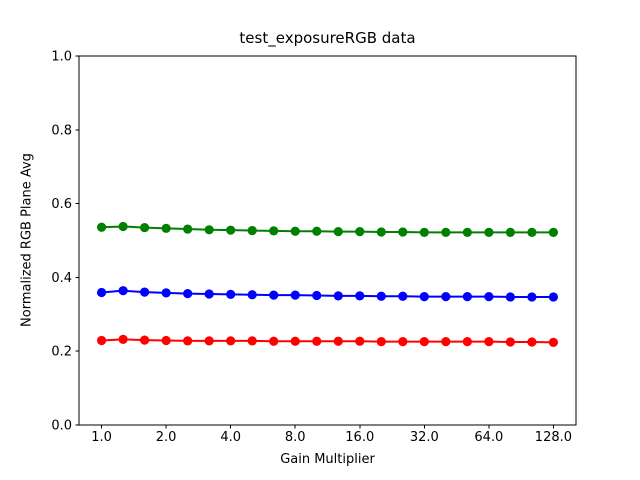 The image size is (640, 480). Describe the element at coordinates (327, 38) in the screenshot. I see `chart-title: test_exposureRGB data` at that location.